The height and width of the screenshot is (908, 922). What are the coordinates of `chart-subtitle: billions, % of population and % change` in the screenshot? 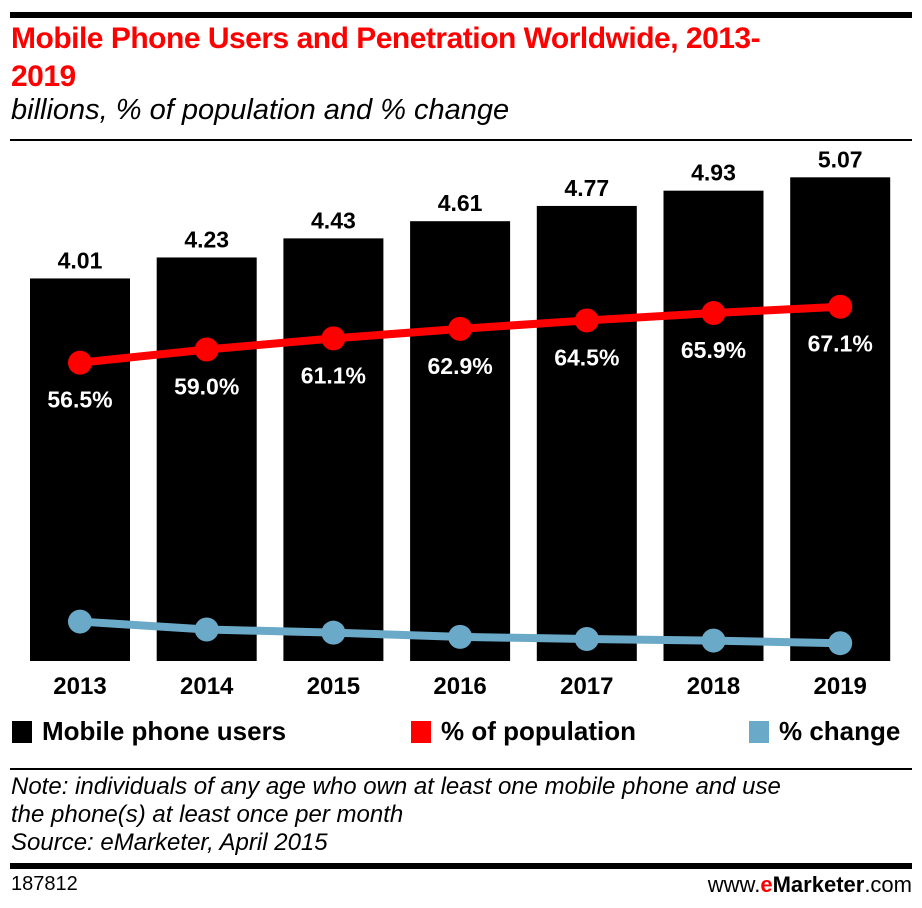 It's located at (260, 110).